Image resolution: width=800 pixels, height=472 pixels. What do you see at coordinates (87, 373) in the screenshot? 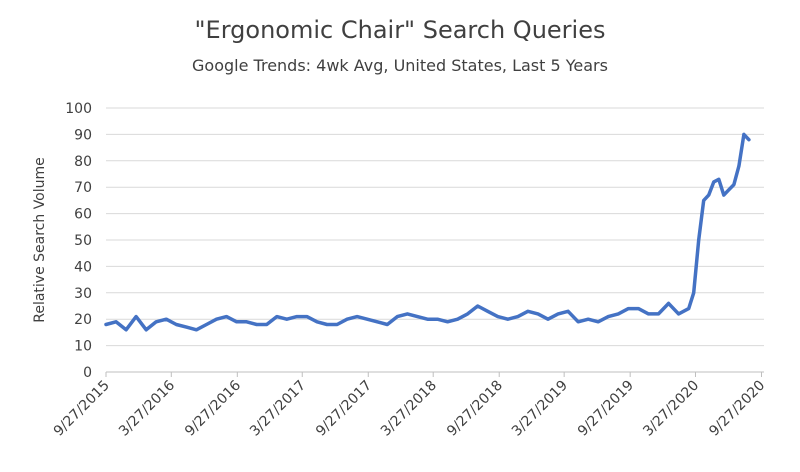
I see `y-tick-label: 0` at bounding box center [87, 373].